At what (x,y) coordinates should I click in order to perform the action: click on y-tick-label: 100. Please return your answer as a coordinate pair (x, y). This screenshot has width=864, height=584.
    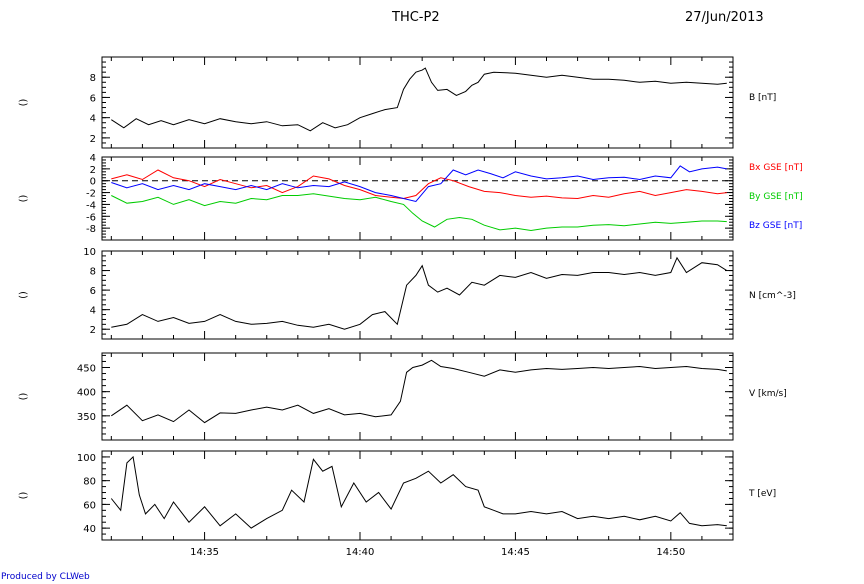
    Looking at the image, I should click on (86, 458).